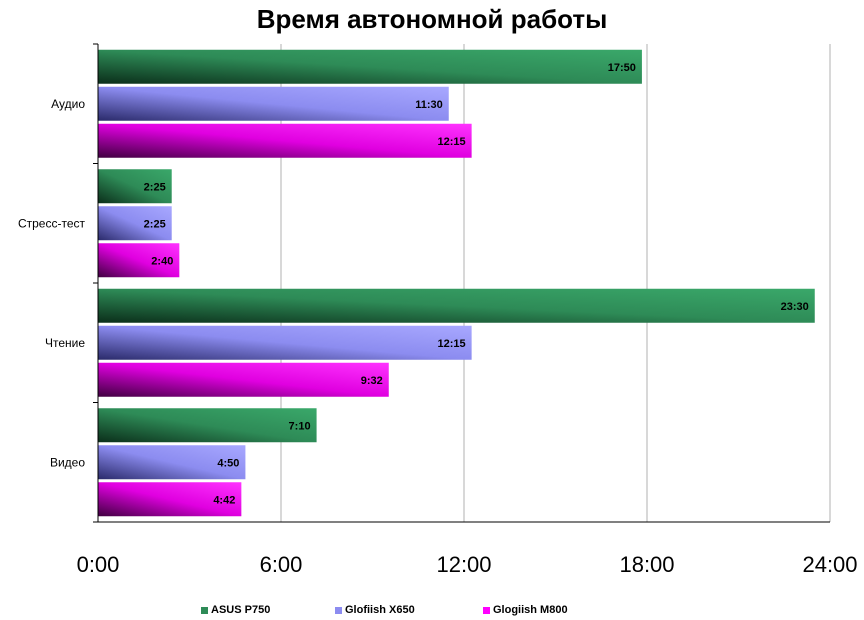  What do you see at coordinates (281, 564) in the screenshot?
I see `x-tick-label: 6:00` at bounding box center [281, 564].